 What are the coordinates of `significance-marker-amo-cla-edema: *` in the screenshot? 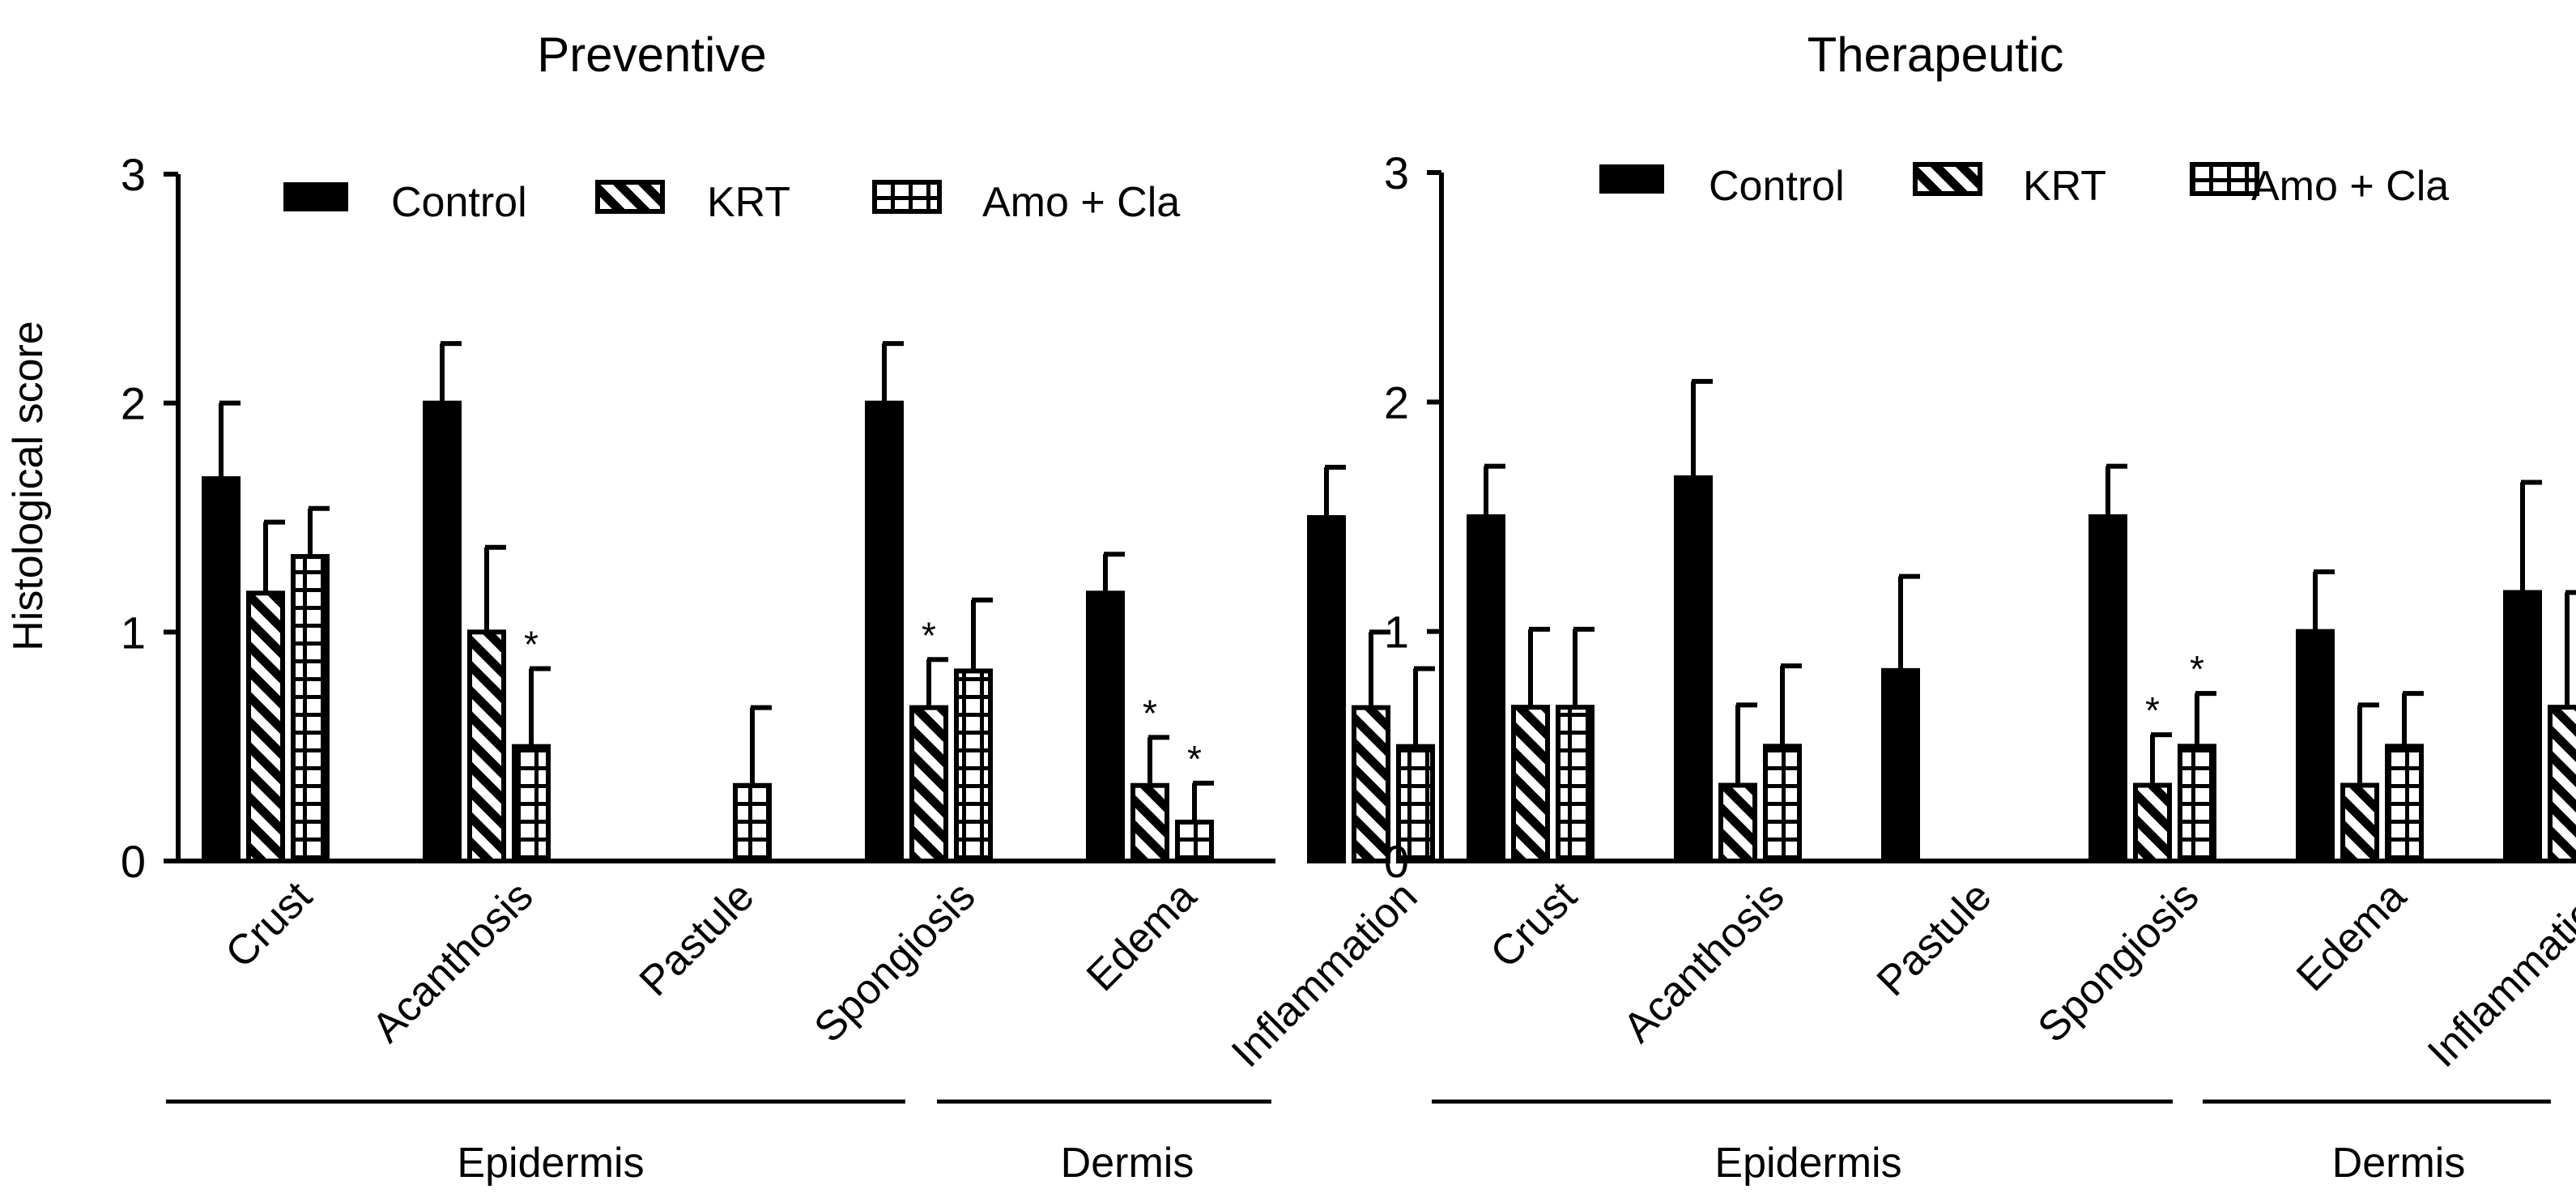 It's located at (1194, 759).